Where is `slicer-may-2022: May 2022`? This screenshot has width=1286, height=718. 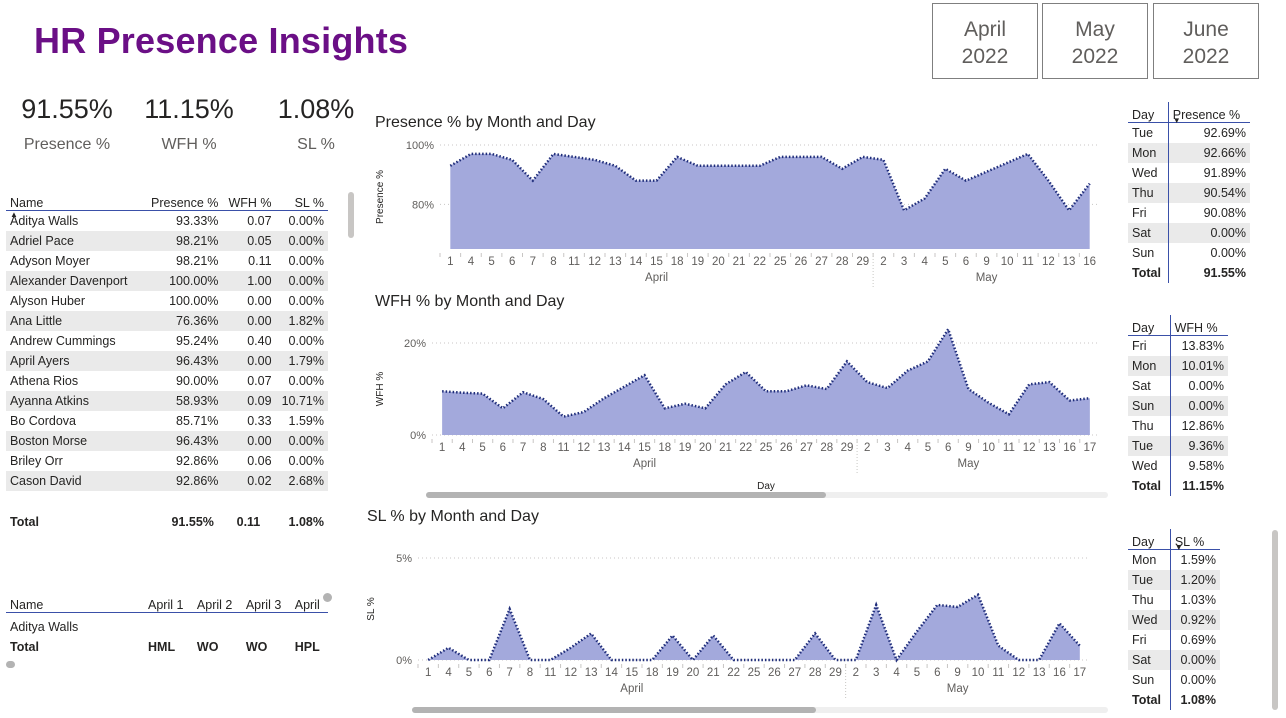
slicer-may-2022: May 2022 is located at coordinates (1095, 41).